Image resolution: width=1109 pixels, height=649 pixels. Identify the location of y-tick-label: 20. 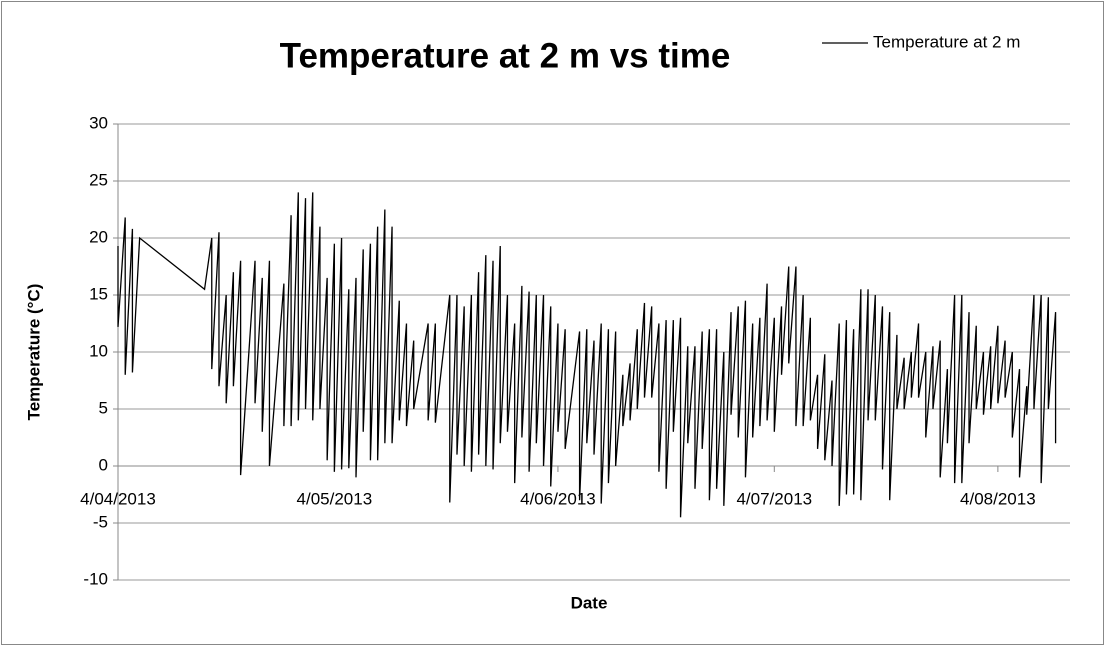
(98, 236).